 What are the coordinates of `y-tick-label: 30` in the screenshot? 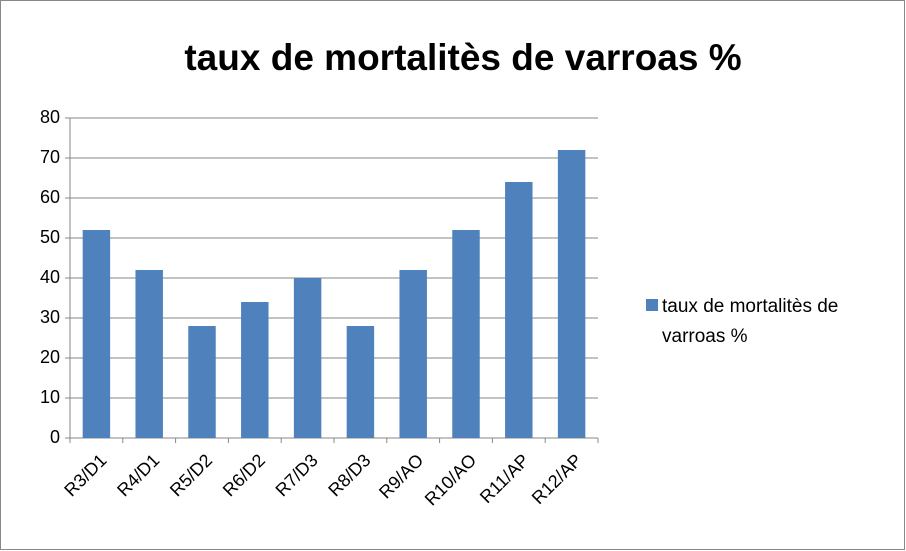 It's located at (50, 317).